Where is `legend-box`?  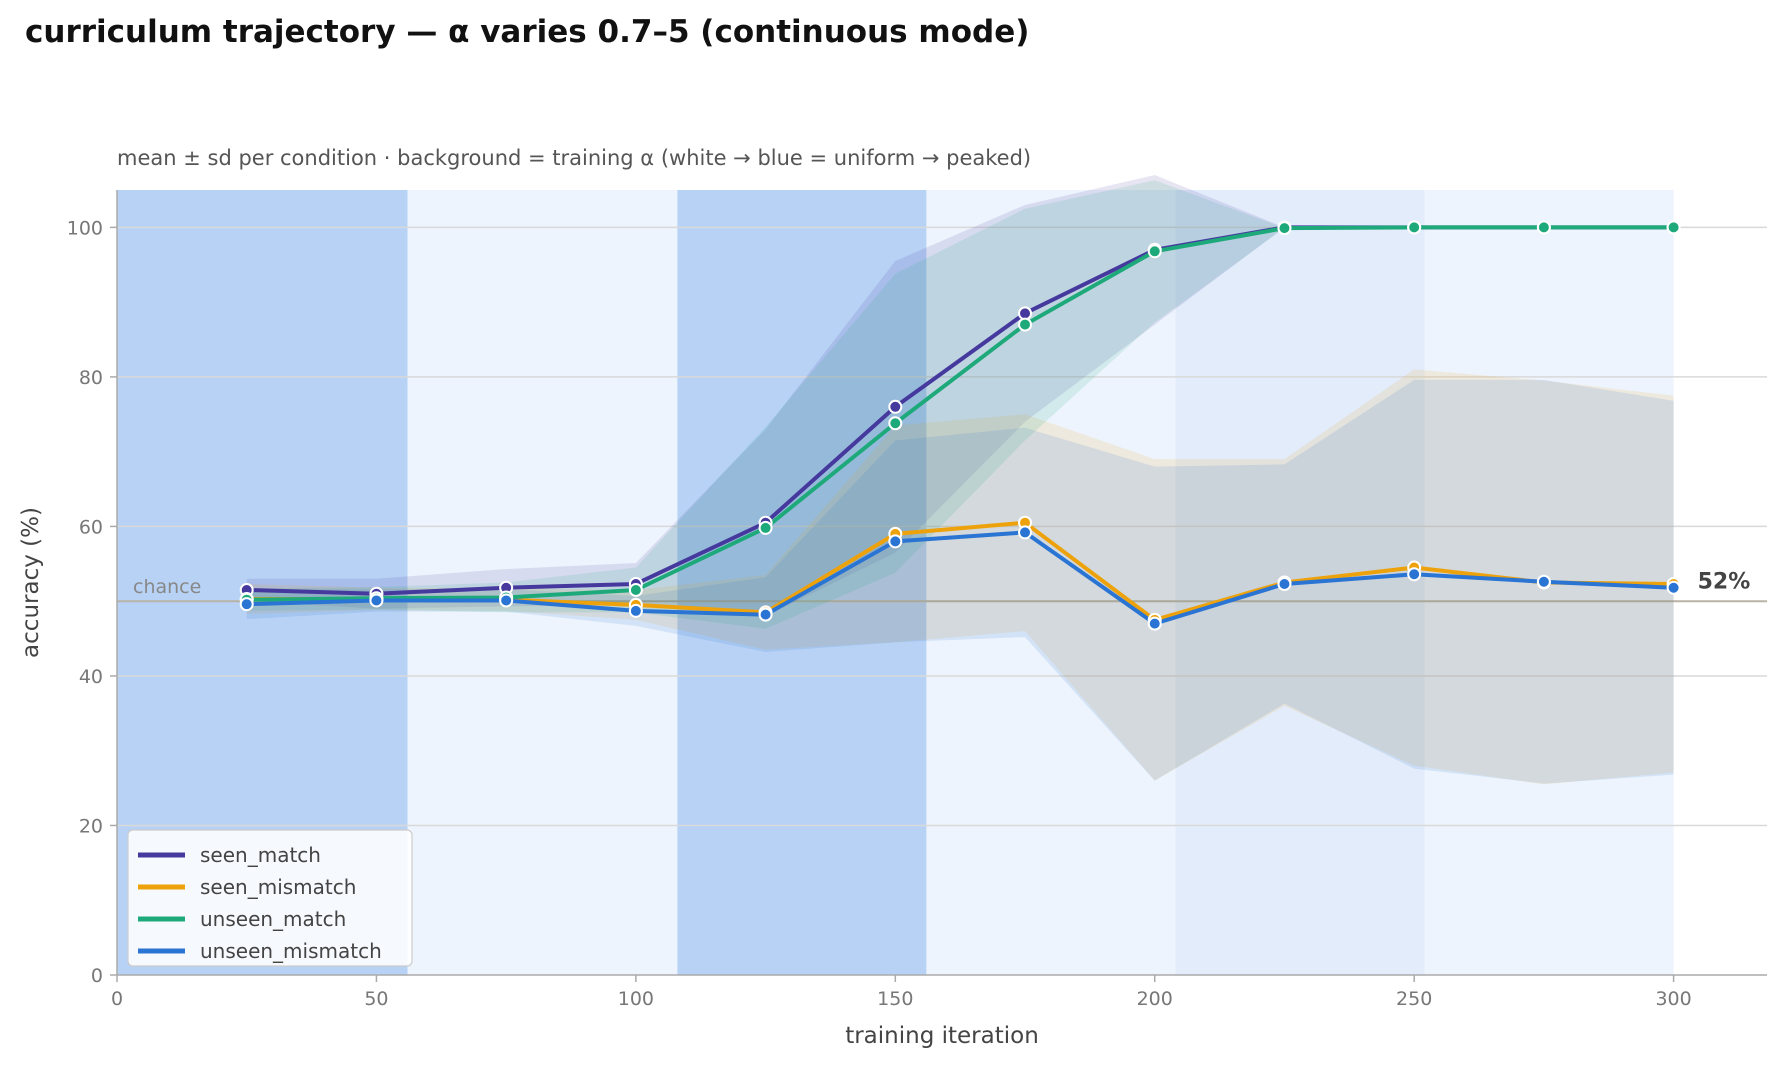 legend-box is located at coordinates (270, 898).